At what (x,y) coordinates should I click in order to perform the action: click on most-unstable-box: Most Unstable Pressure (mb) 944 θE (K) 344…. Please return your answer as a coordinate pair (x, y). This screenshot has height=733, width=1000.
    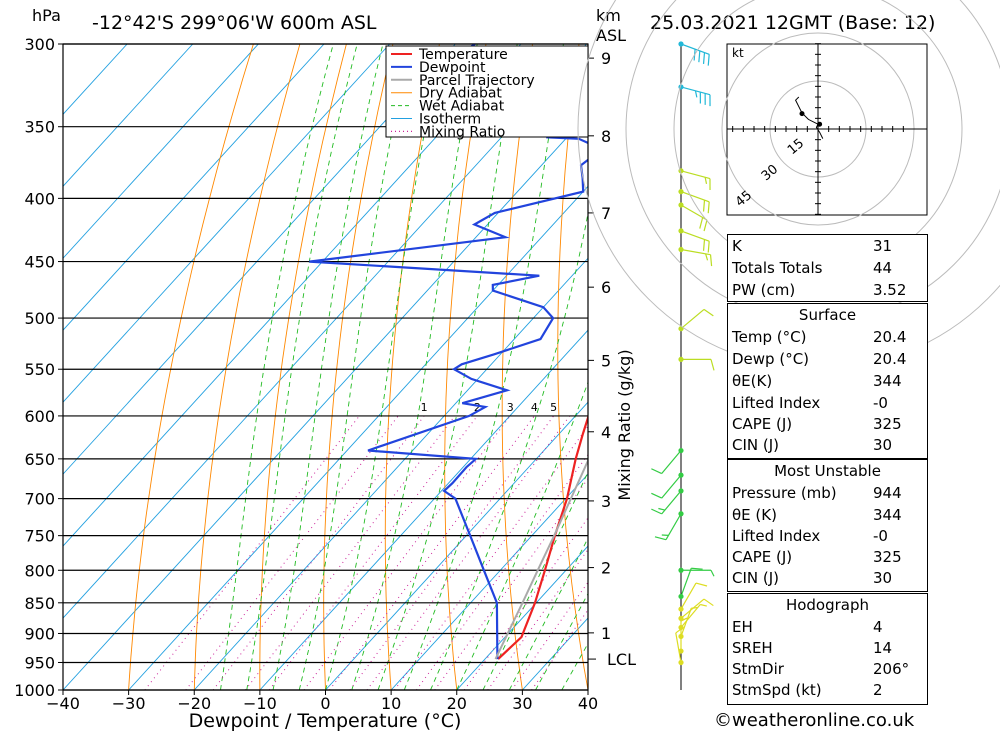
    Looking at the image, I should click on (827, 525).